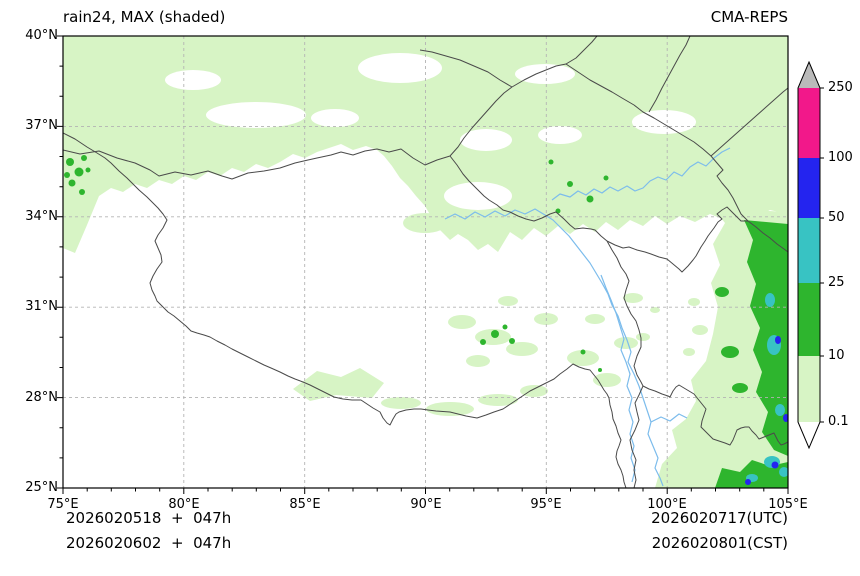  Describe the element at coordinates (822, 255) in the screenshot. I see `colorbar-ticks` at that location.